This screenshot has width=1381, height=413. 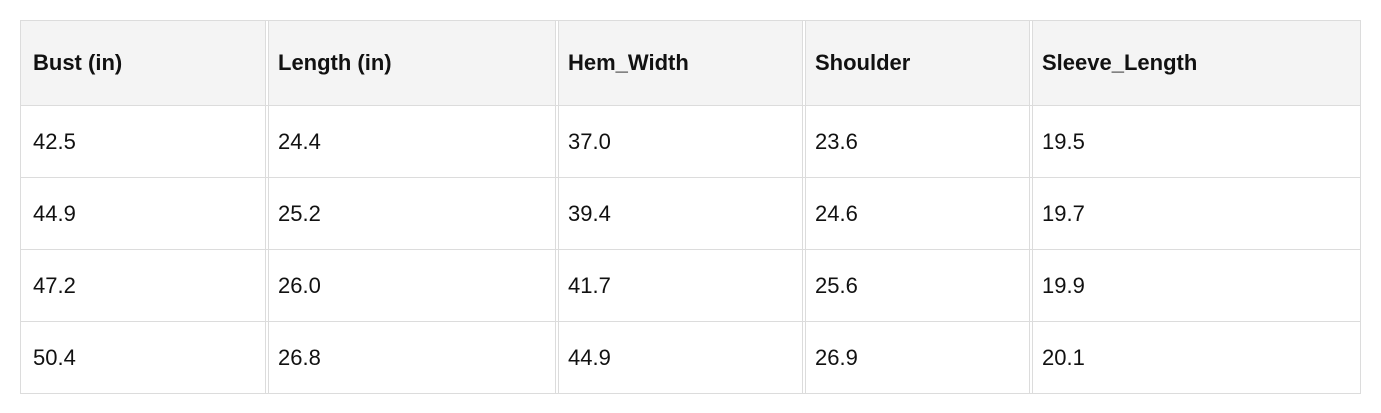 What do you see at coordinates (916, 286) in the screenshot?
I see `cell: 25.6` at bounding box center [916, 286].